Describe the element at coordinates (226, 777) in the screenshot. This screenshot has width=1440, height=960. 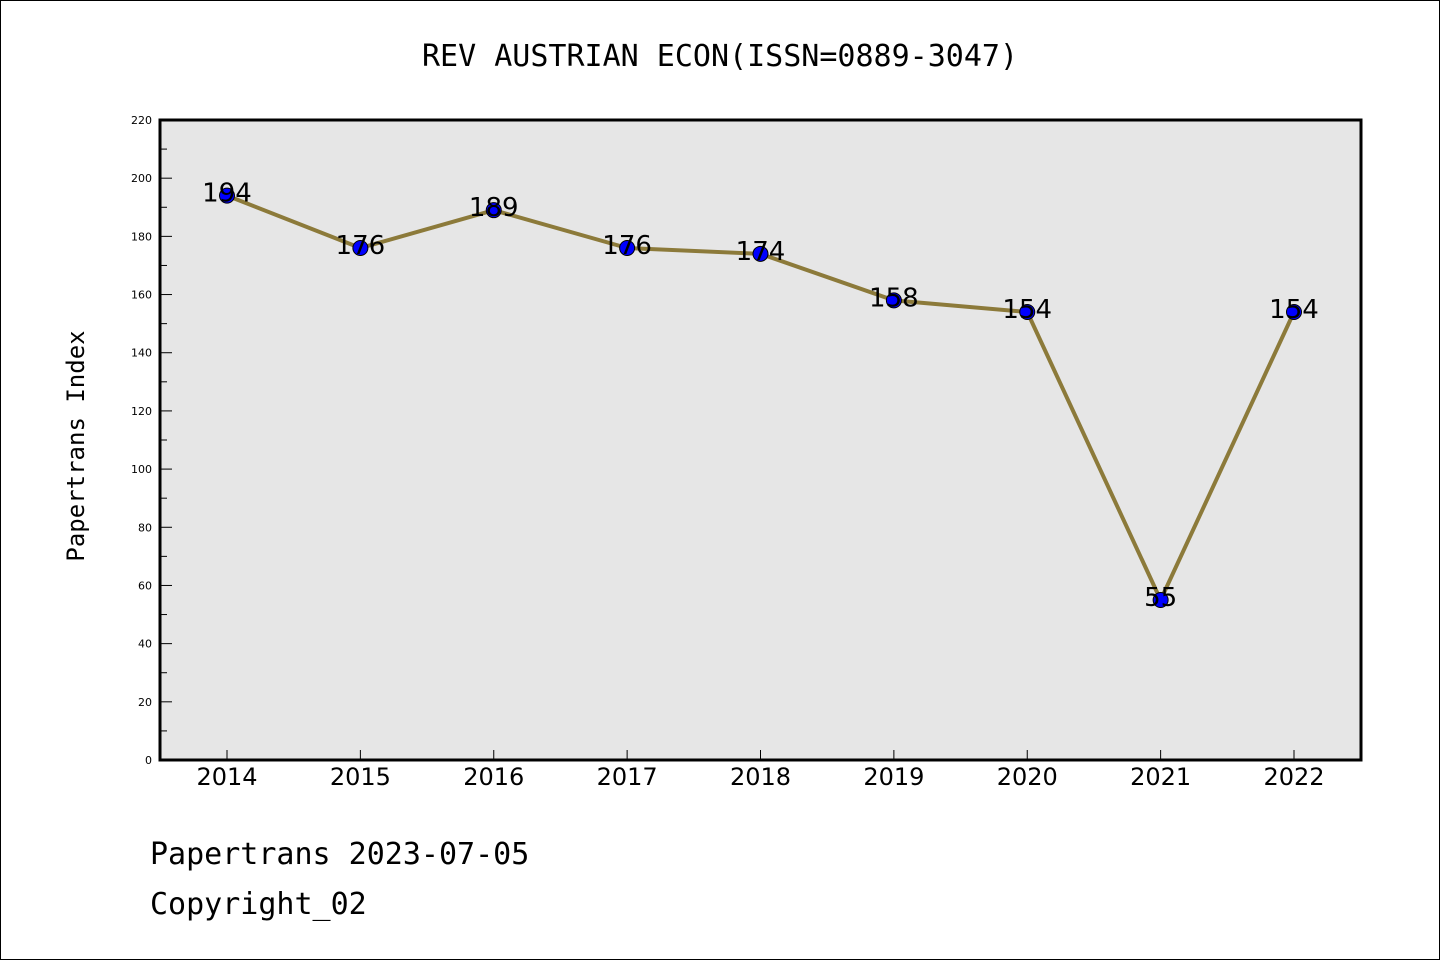
I see `x-tick-label: 2014` at that location.